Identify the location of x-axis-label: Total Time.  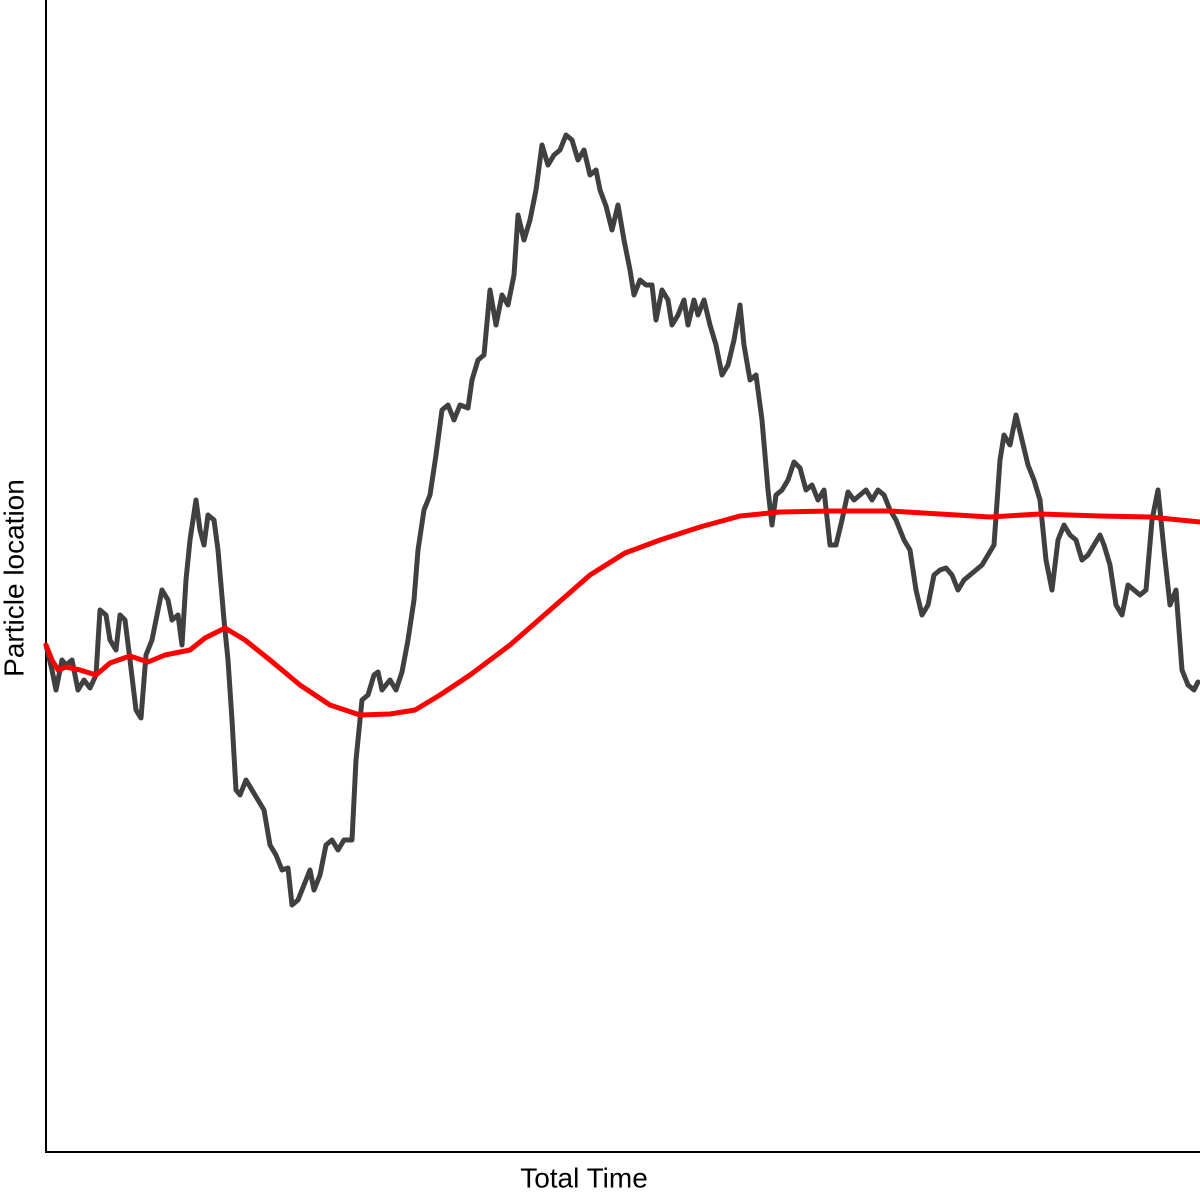
(584, 1177).